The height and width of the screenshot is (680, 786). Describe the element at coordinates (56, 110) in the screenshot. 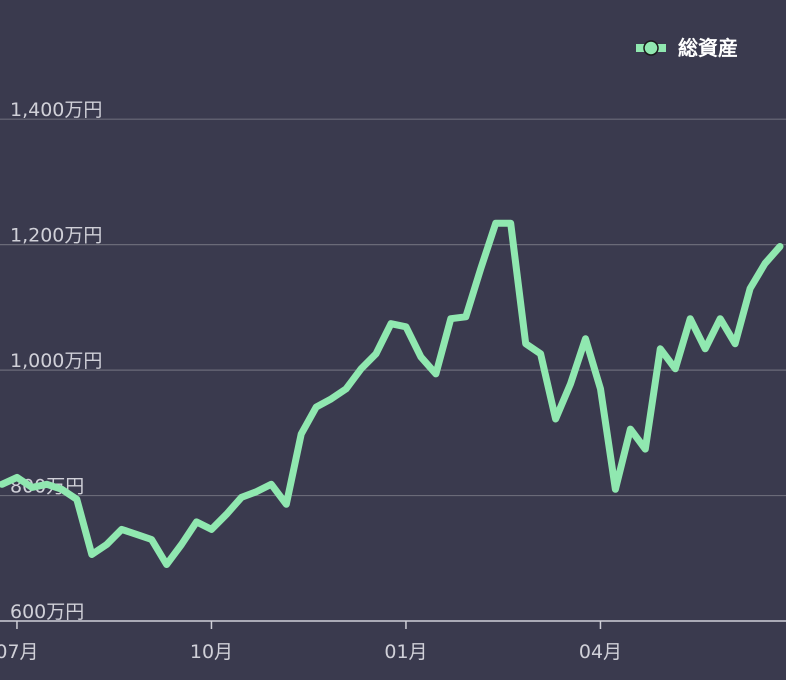

I see `y-tick-label: 1,400万円` at that location.